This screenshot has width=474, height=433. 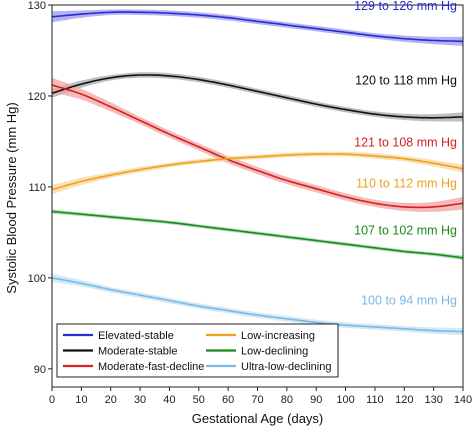 What do you see at coordinates (111, 400) in the screenshot?
I see `x-tick-label: 20` at bounding box center [111, 400].